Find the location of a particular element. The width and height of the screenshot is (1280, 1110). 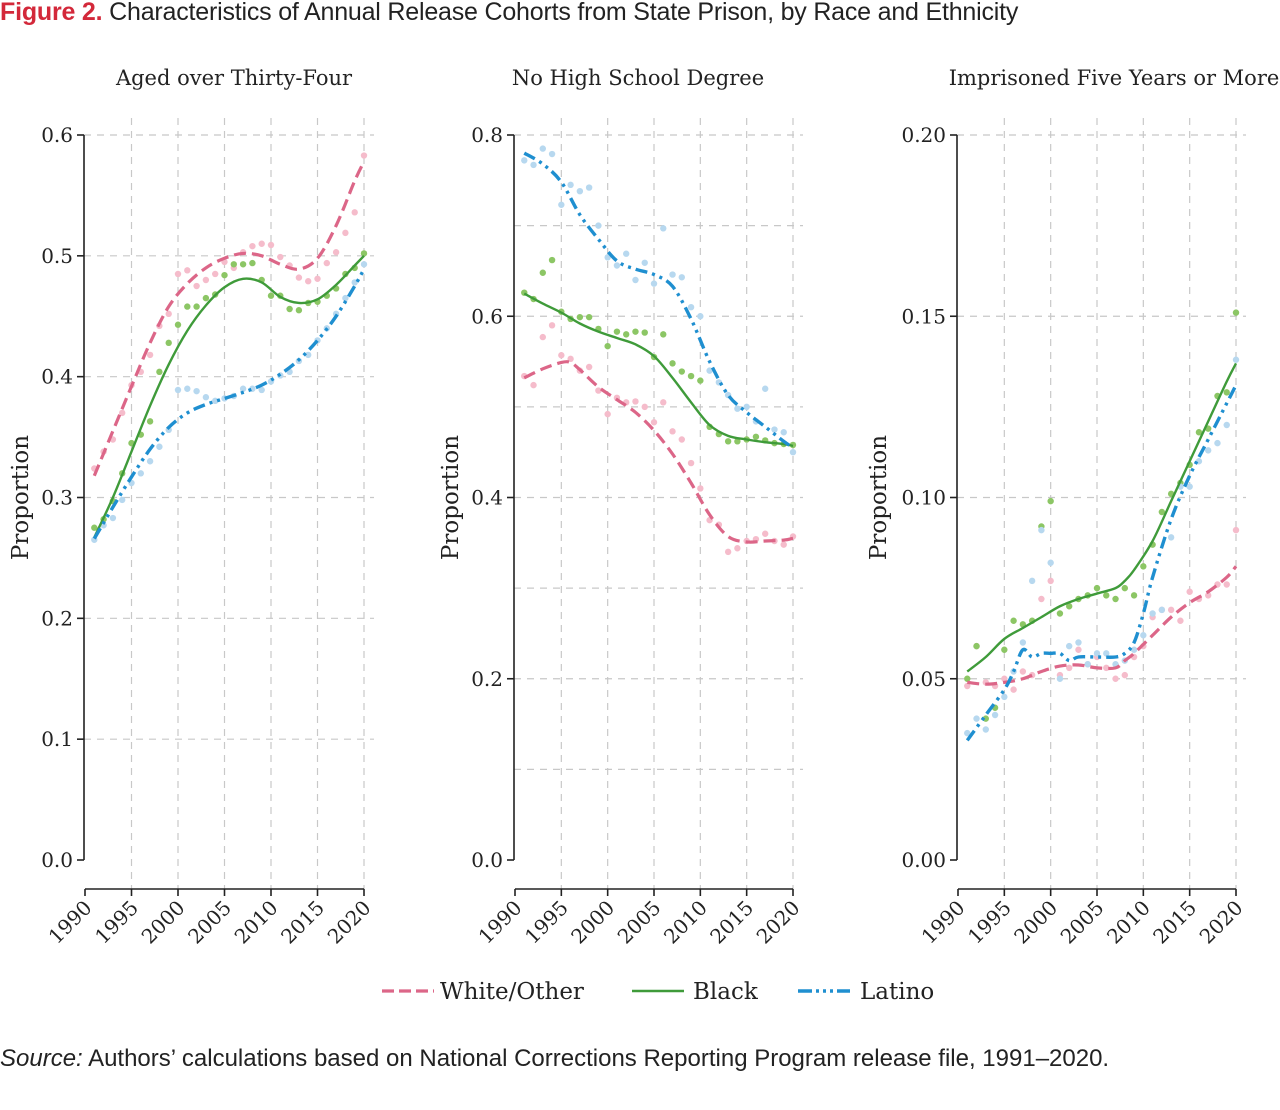

y-axis-label: Proportion is located at coordinates (451, 497).